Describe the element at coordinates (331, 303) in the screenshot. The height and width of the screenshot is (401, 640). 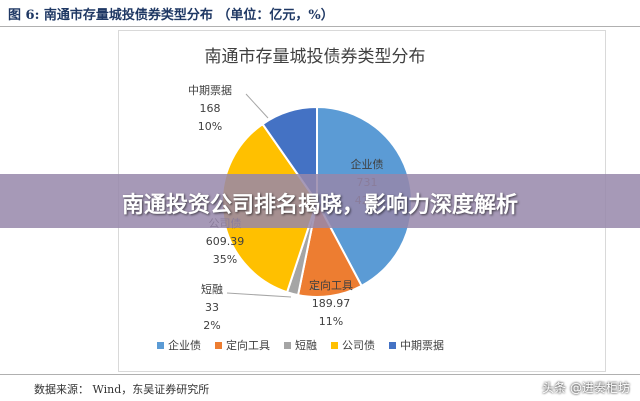
I see `slice-label-value: 189.97` at that location.